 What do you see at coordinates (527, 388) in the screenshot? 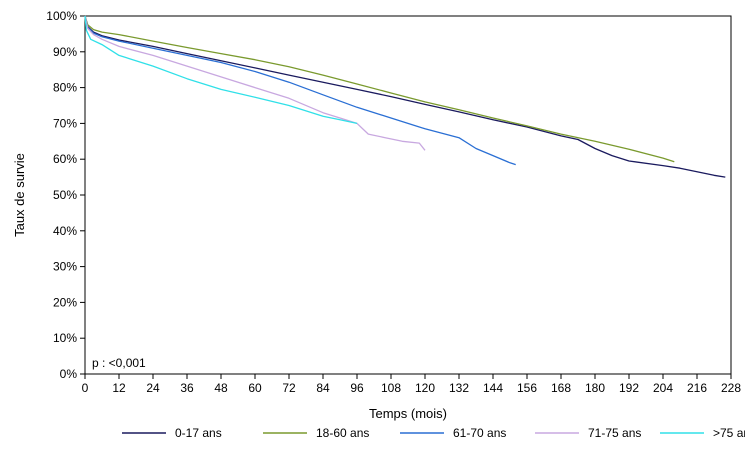
I see `x-tick-label: 156` at bounding box center [527, 388].